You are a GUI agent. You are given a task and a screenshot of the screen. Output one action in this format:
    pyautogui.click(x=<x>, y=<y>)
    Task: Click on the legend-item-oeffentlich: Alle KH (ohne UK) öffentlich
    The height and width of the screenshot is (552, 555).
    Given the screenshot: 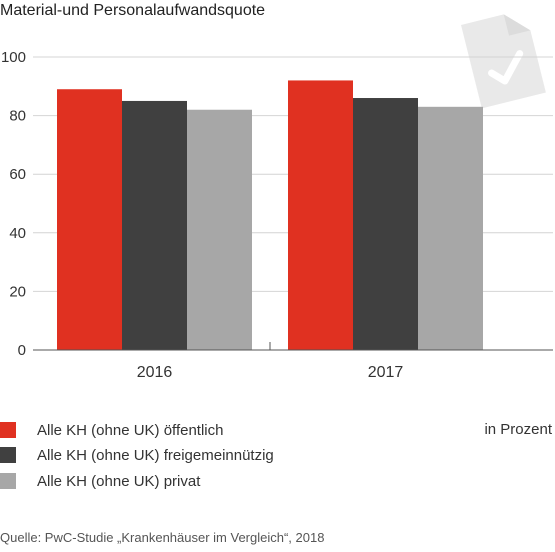 What is the action you would take?
    pyautogui.click(x=111, y=430)
    